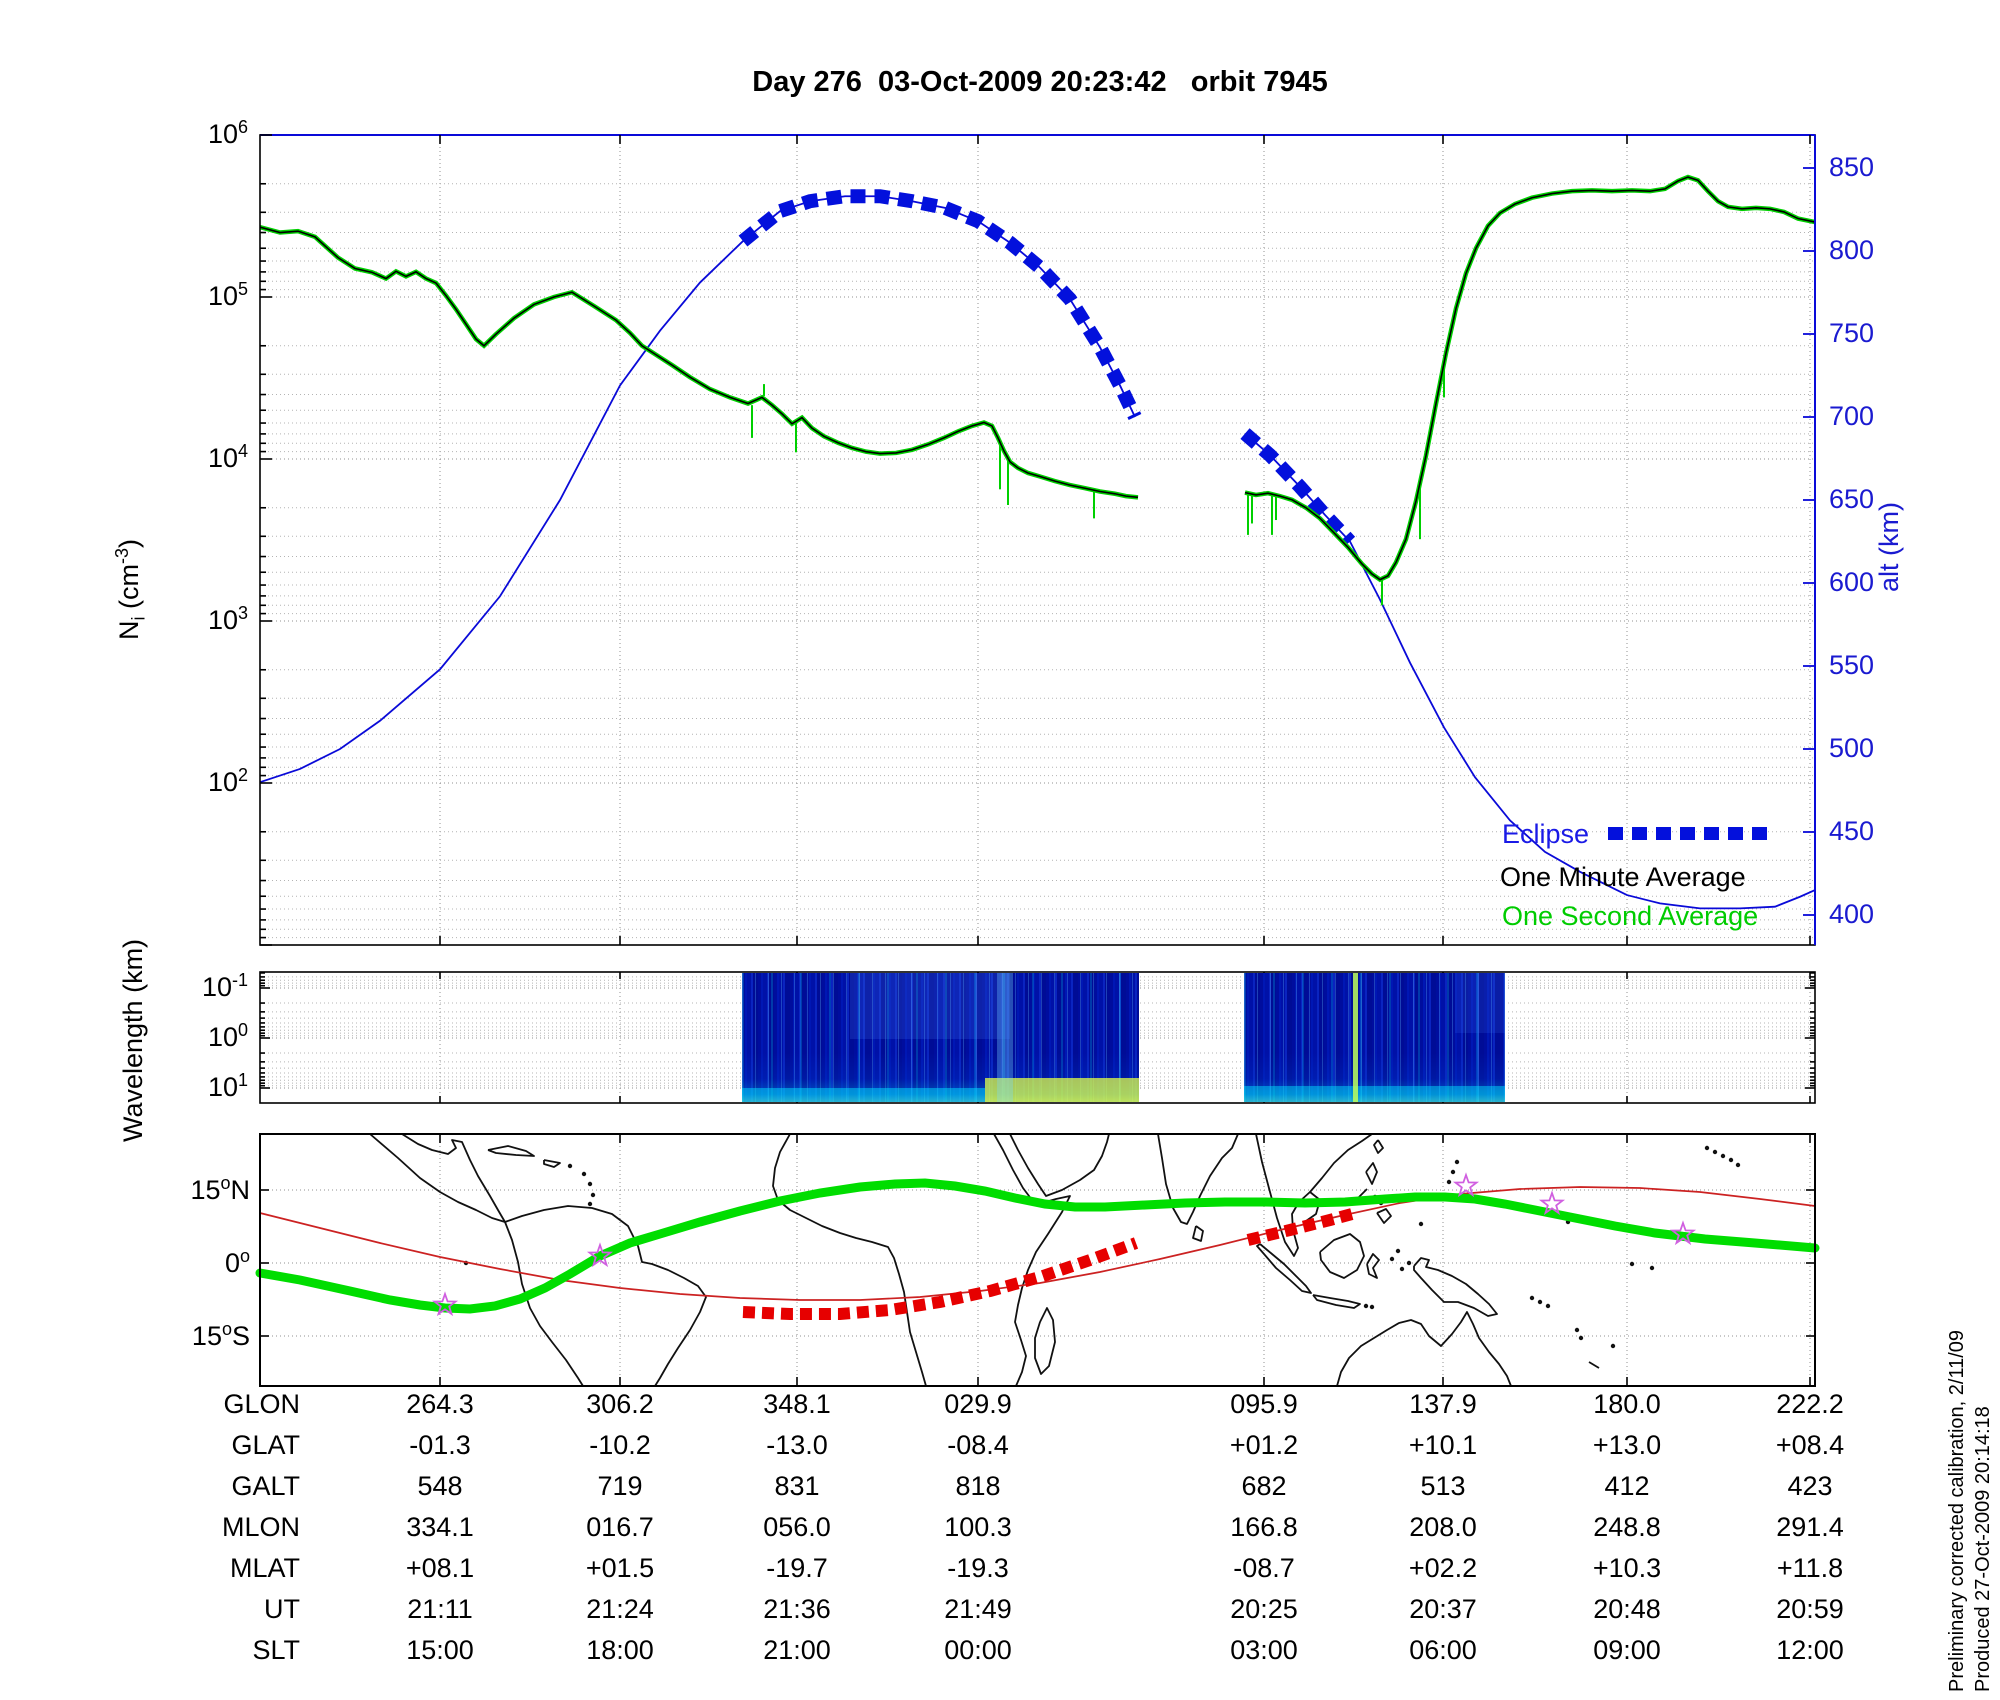  I want to click on table-cell: 334.1, so click(440, 1527).